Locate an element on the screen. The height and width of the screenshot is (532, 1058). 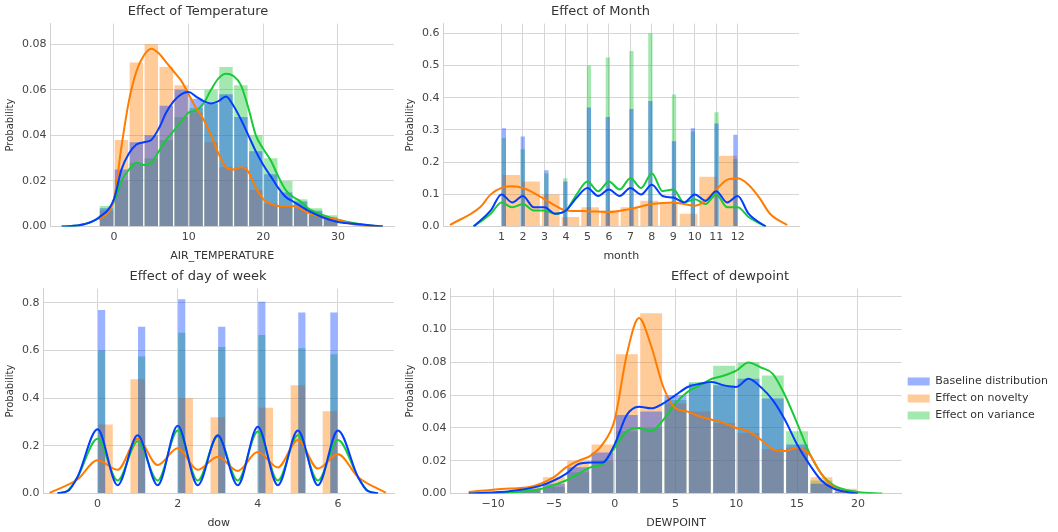
x-tick-label: 30 is located at coordinates (337, 237).